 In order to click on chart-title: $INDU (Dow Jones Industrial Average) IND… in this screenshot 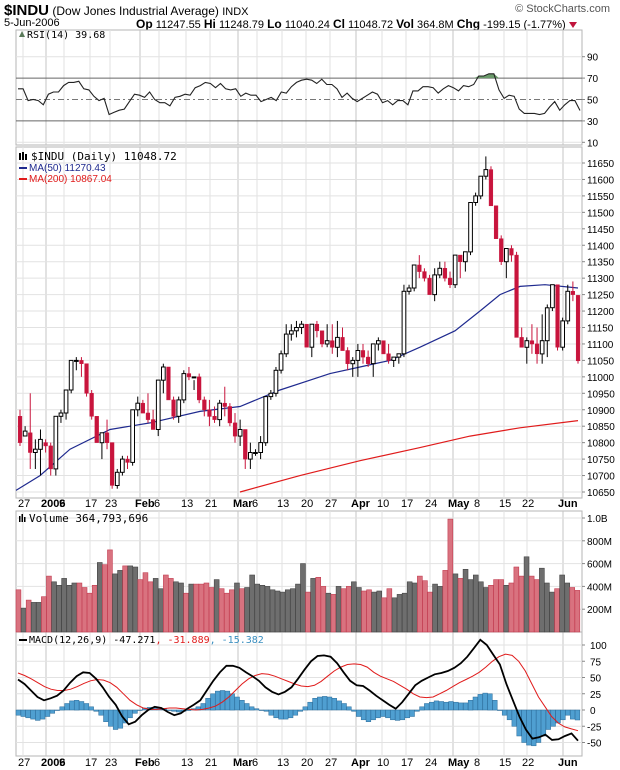, I will do `click(126, 10)`.